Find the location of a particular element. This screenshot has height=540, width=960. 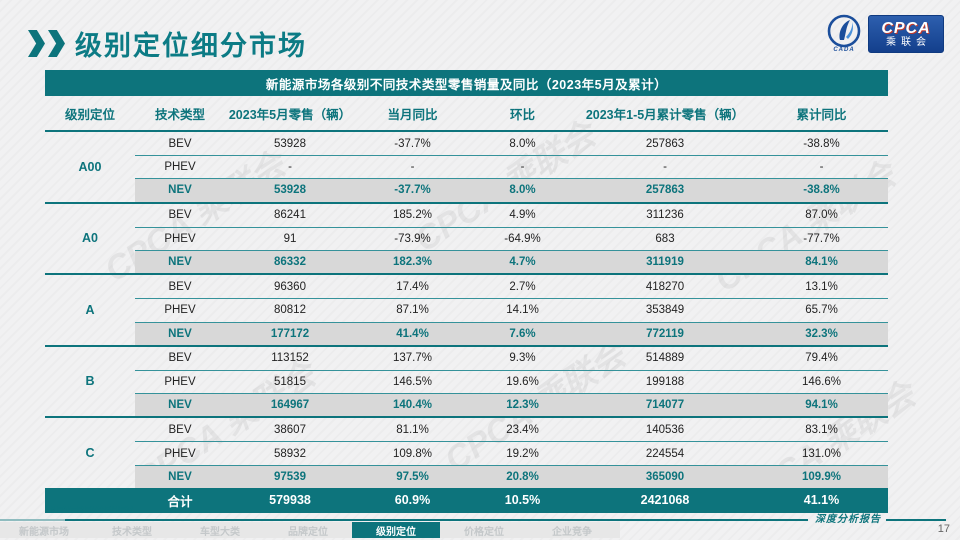

cada-emblem-icon: CADA is located at coordinates (844, 34).